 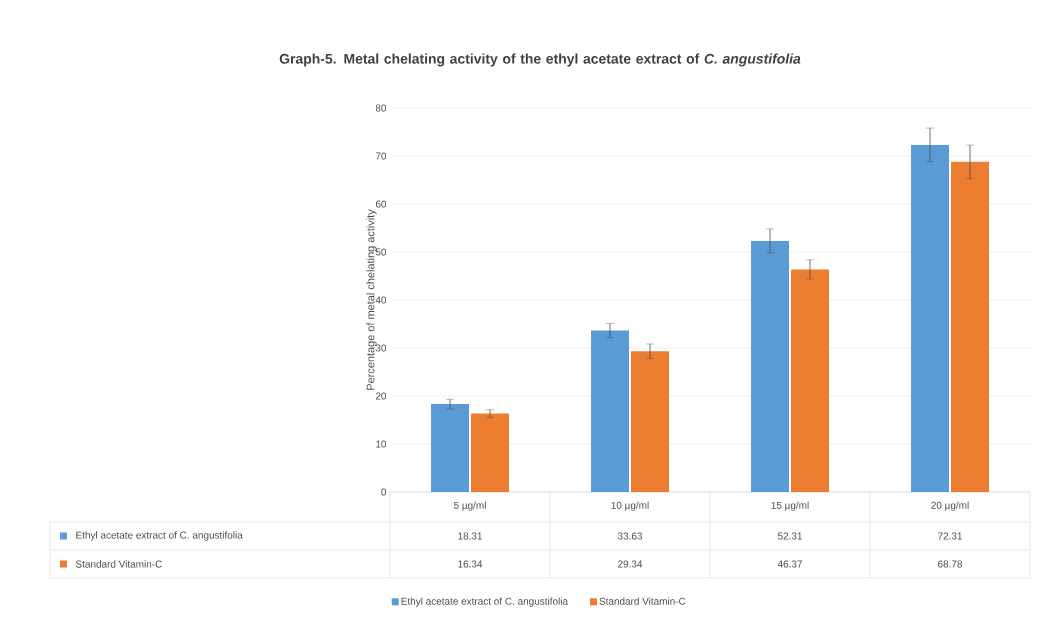 What do you see at coordinates (642, 601) in the screenshot?
I see `legend-label: Standard Vitamin-C` at bounding box center [642, 601].